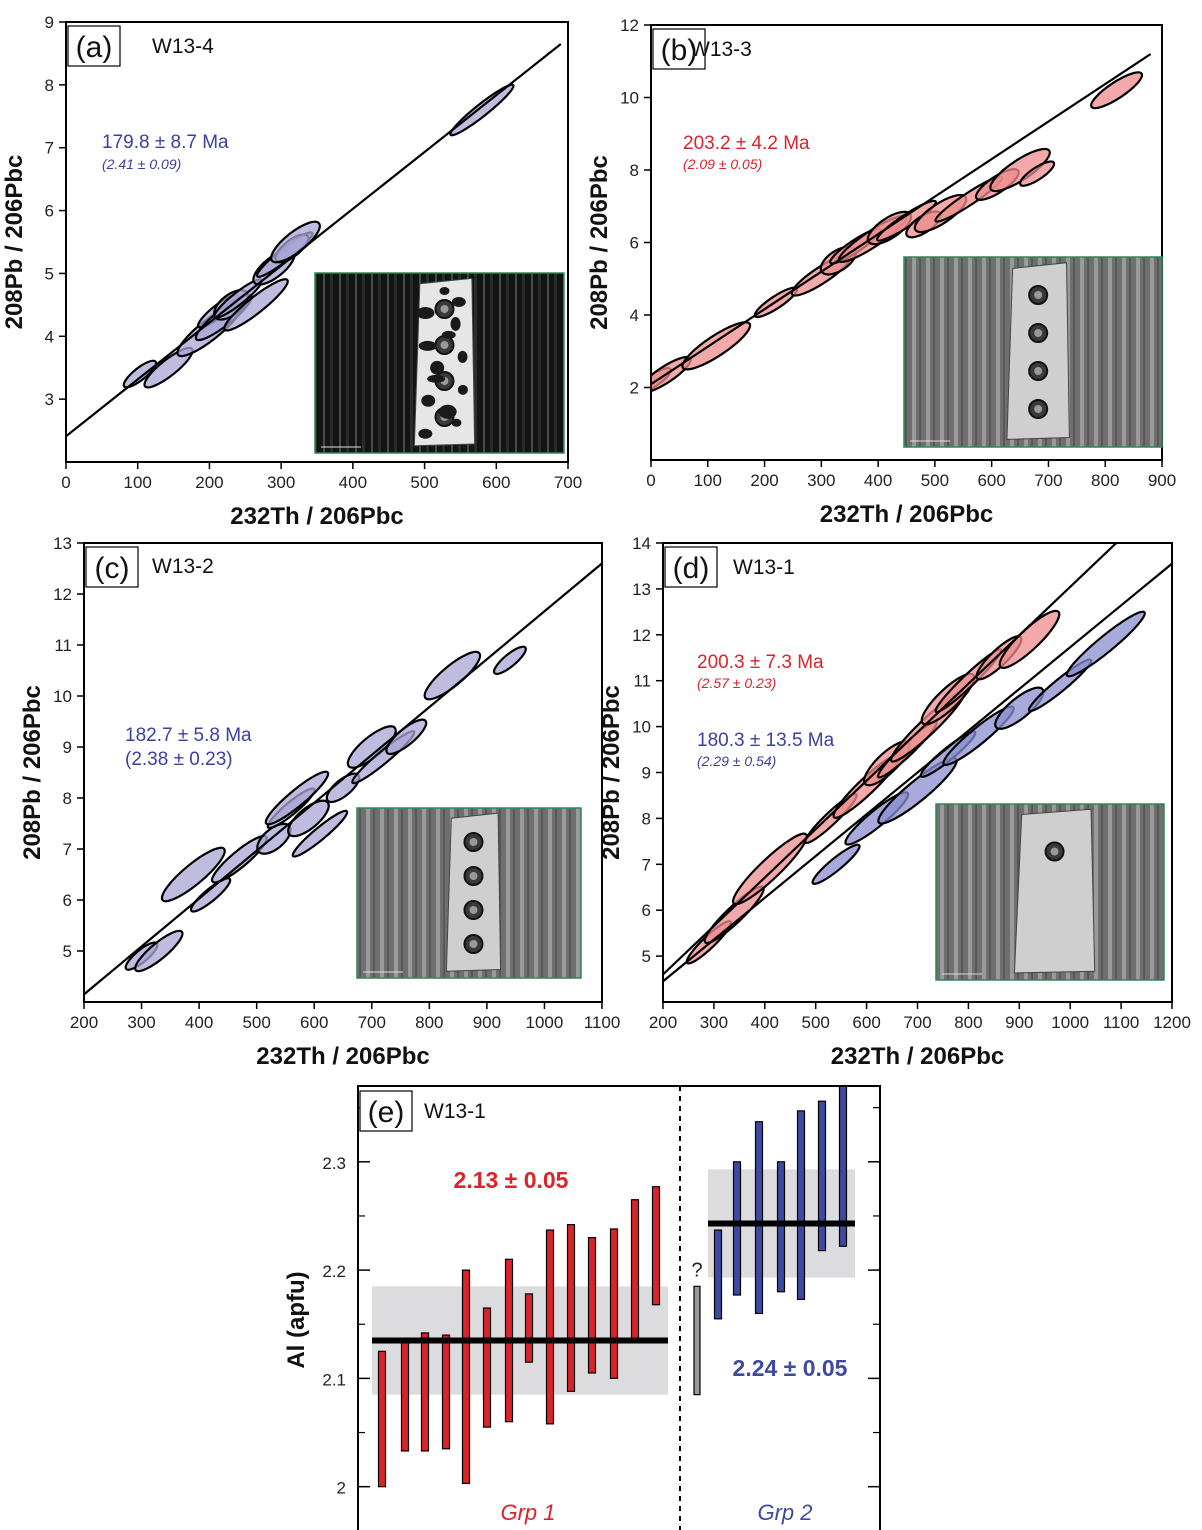 The image size is (1202, 1530). I want to click on panel-tag: (d), so click(691, 568).